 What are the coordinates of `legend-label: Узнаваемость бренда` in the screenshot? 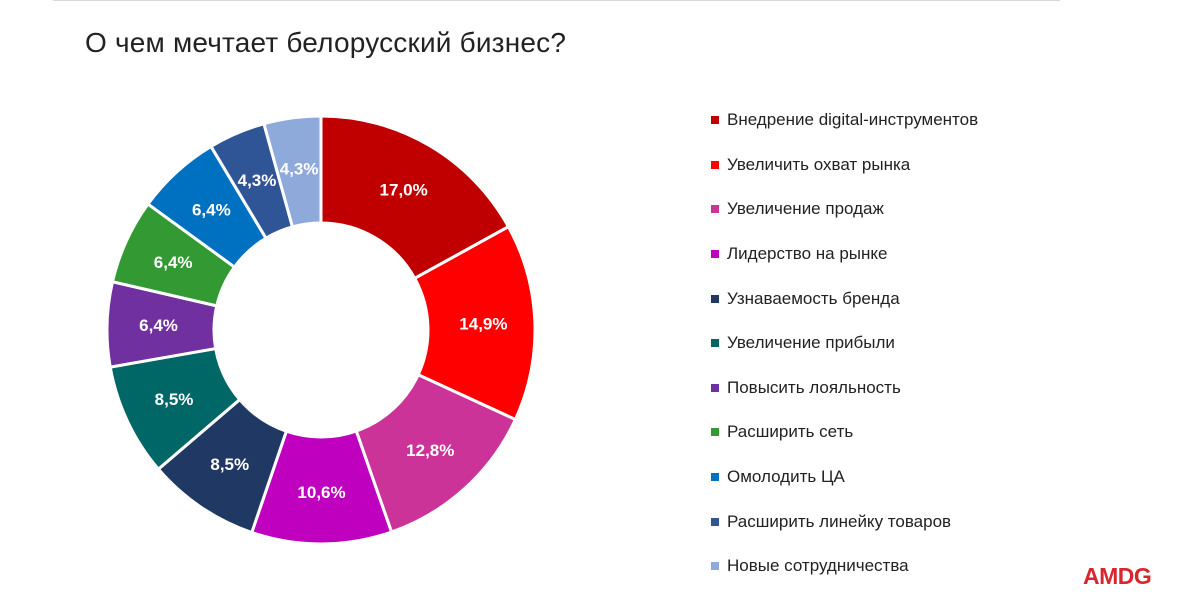 It's located at (813, 298).